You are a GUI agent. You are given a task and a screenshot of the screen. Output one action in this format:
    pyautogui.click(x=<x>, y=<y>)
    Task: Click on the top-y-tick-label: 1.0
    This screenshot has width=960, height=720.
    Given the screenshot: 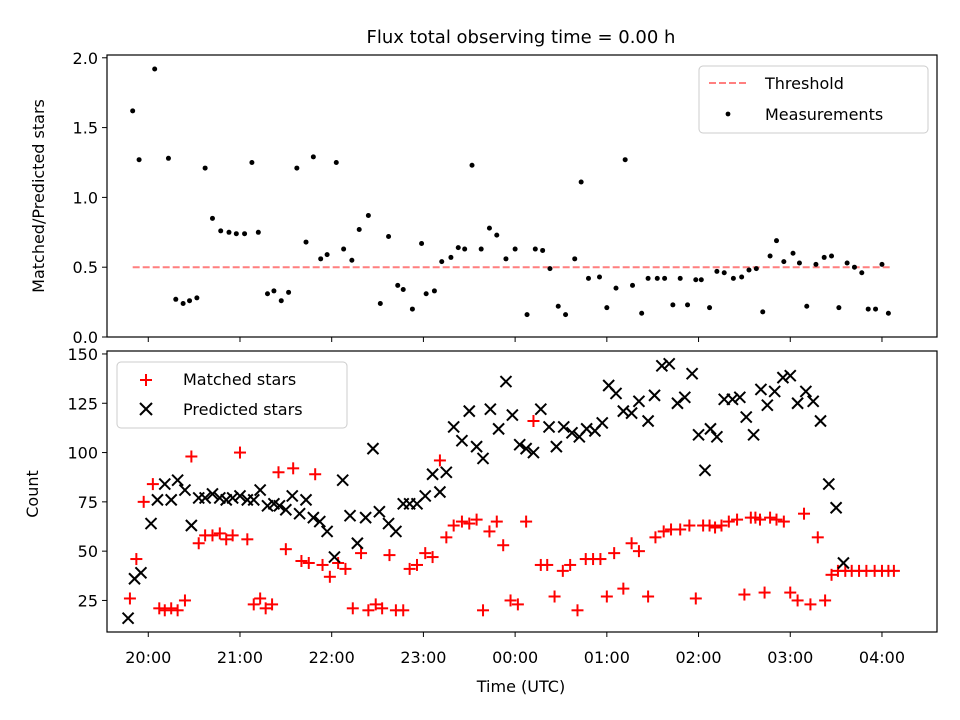 What is the action you would take?
    pyautogui.click(x=85, y=197)
    